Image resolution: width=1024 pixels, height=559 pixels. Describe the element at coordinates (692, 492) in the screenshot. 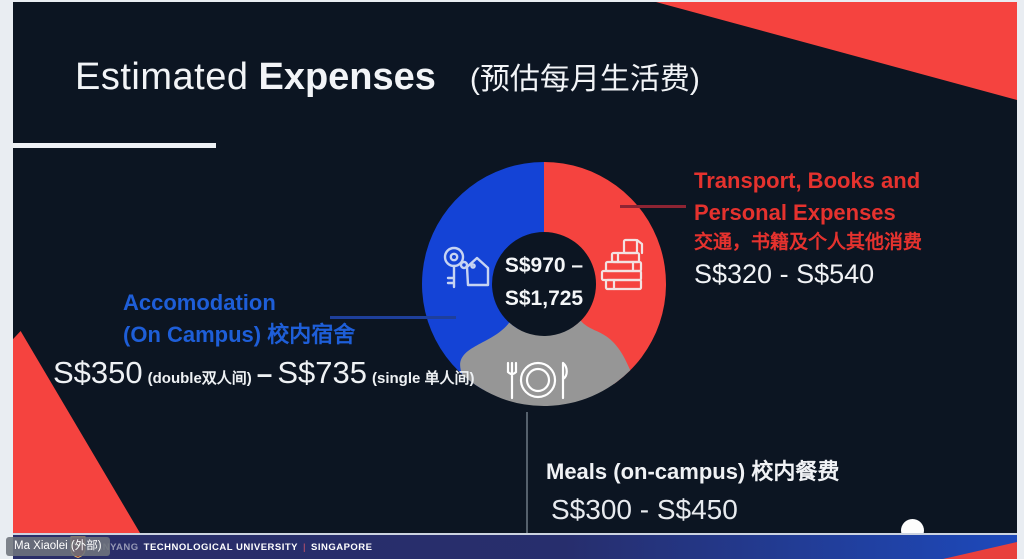

I see `callout-meals: Meals (on-campus) 校内餐费 S$300 - S$450` at that location.